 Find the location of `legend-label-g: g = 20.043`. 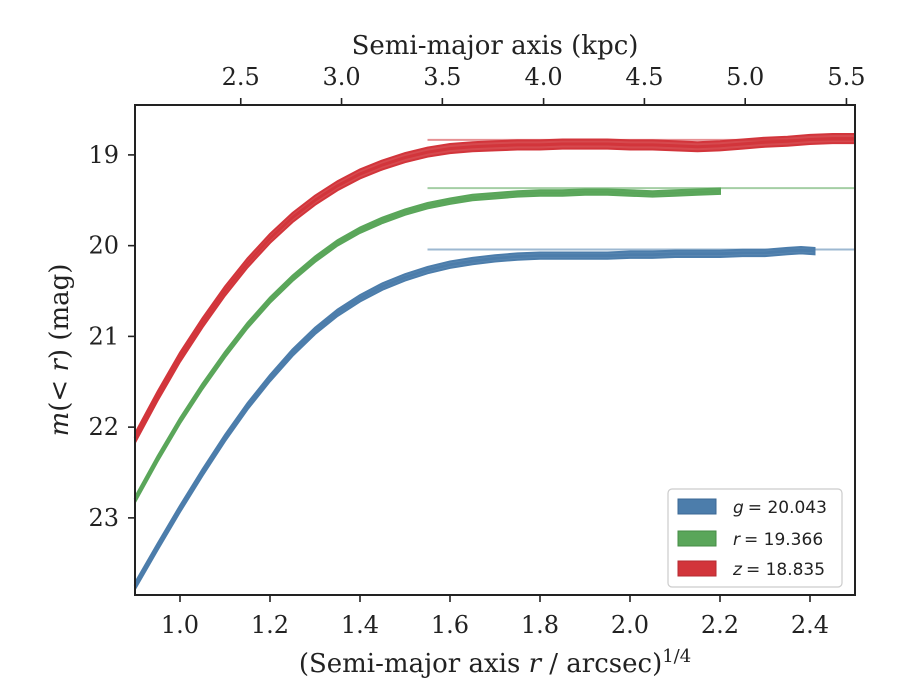

legend-label-g: g = 20.043 is located at coordinates (780, 508).